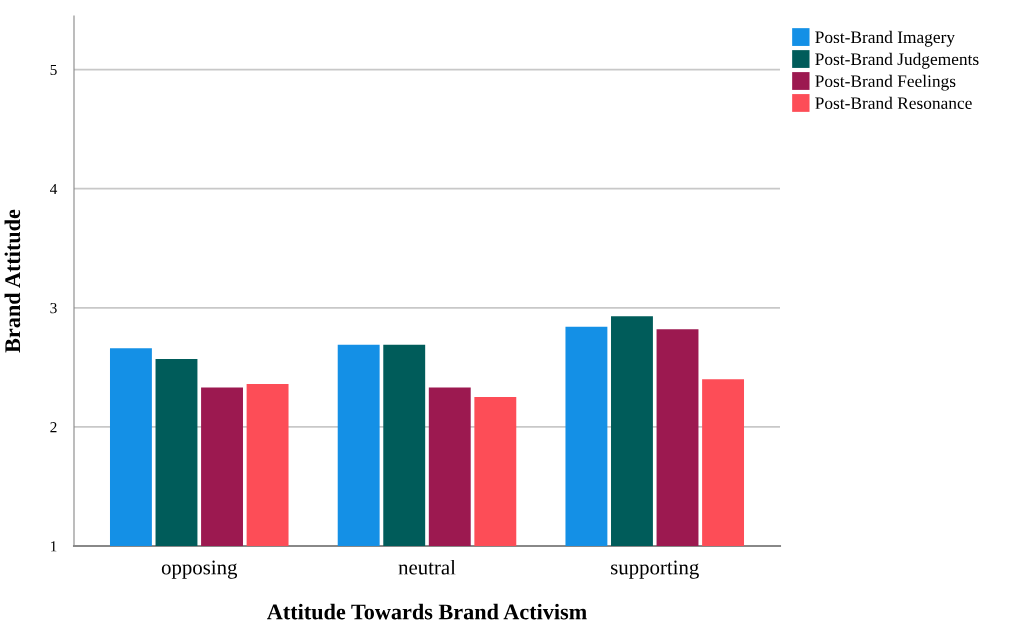 This screenshot has height=628, width=1013. I want to click on y-tick-label: 3, so click(53, 308).